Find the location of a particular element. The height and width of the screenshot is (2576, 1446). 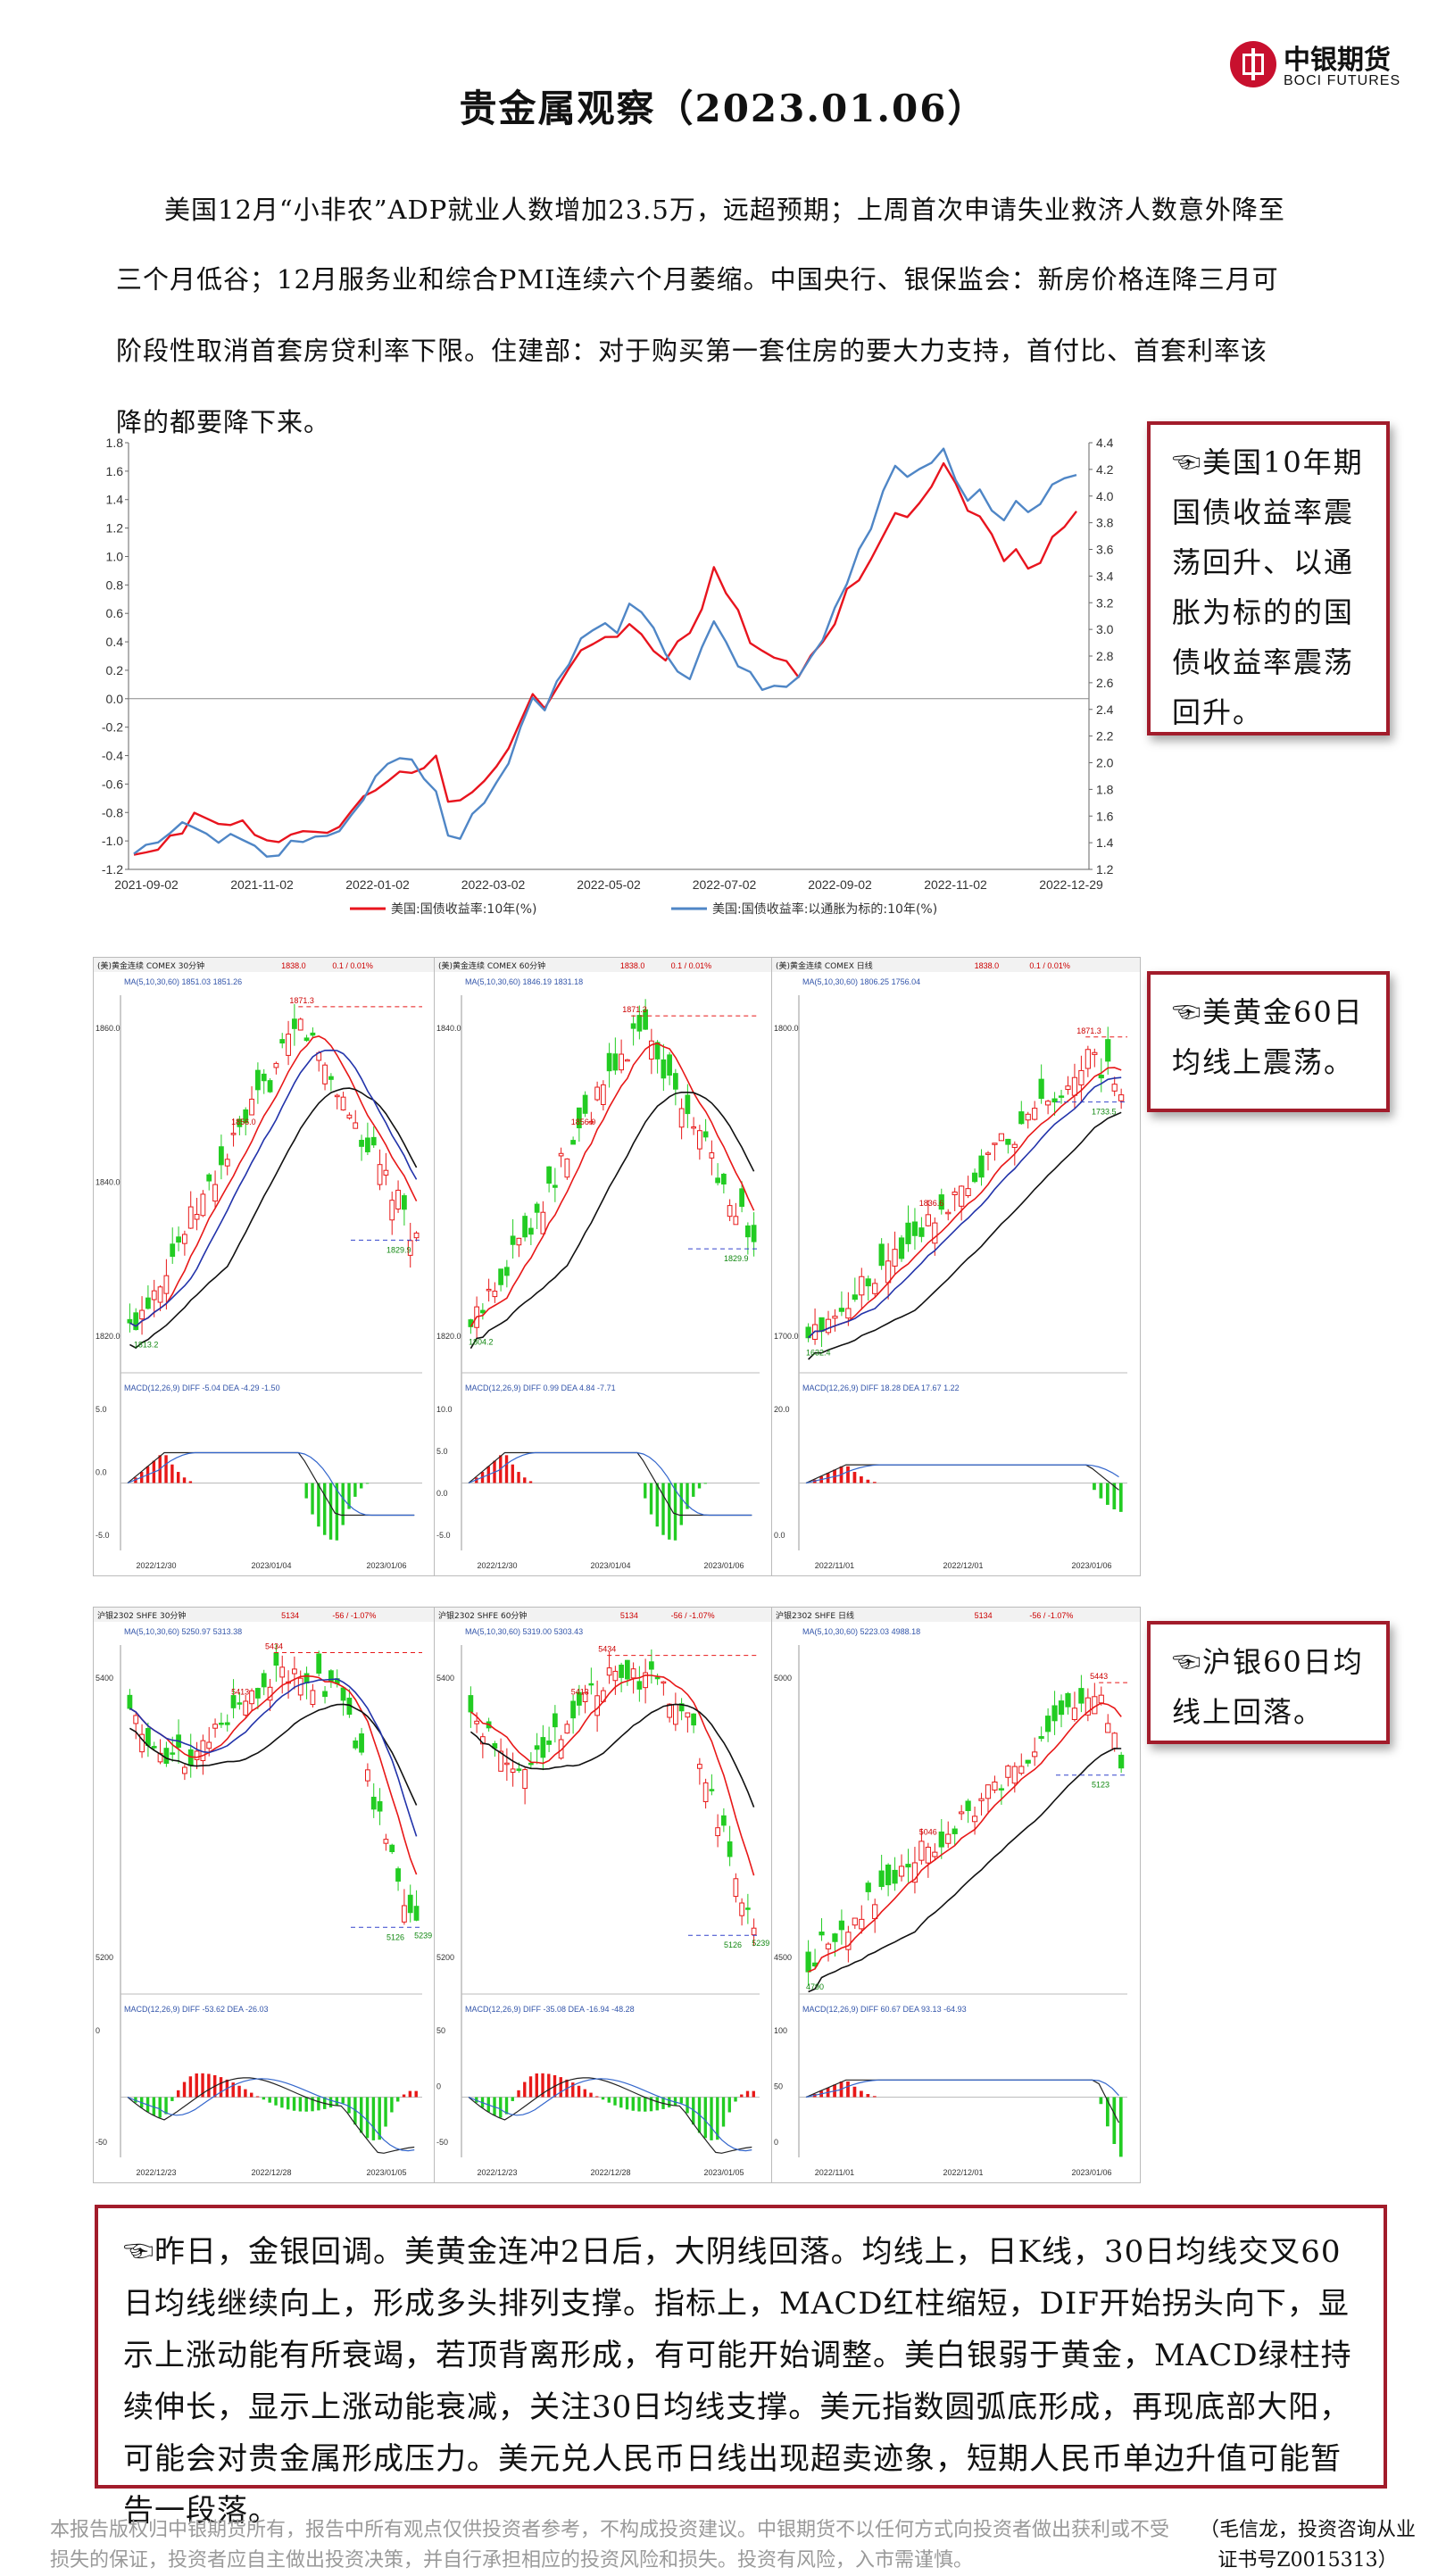

note-gold: ☜美黄金60日均线上震荡。 is located at coordinates (1268, 1041).